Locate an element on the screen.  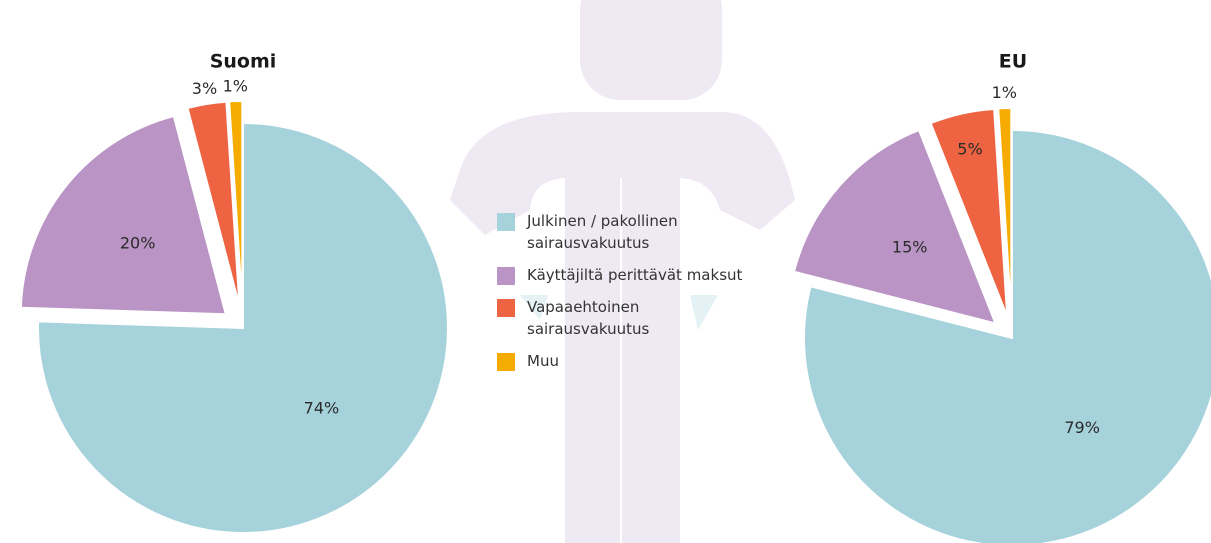
data-label: 3% is located at coordinates (204, 88).